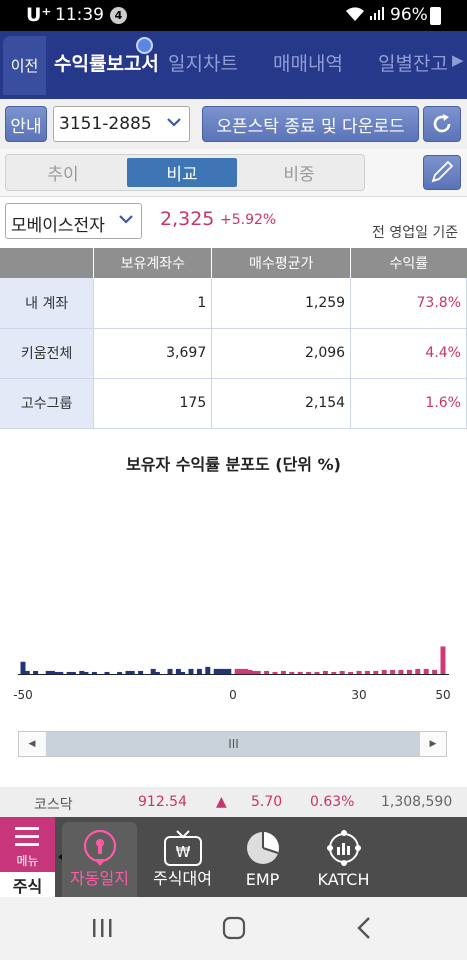  I want to click on won-tv-icon: ₩, so click(182, 848).